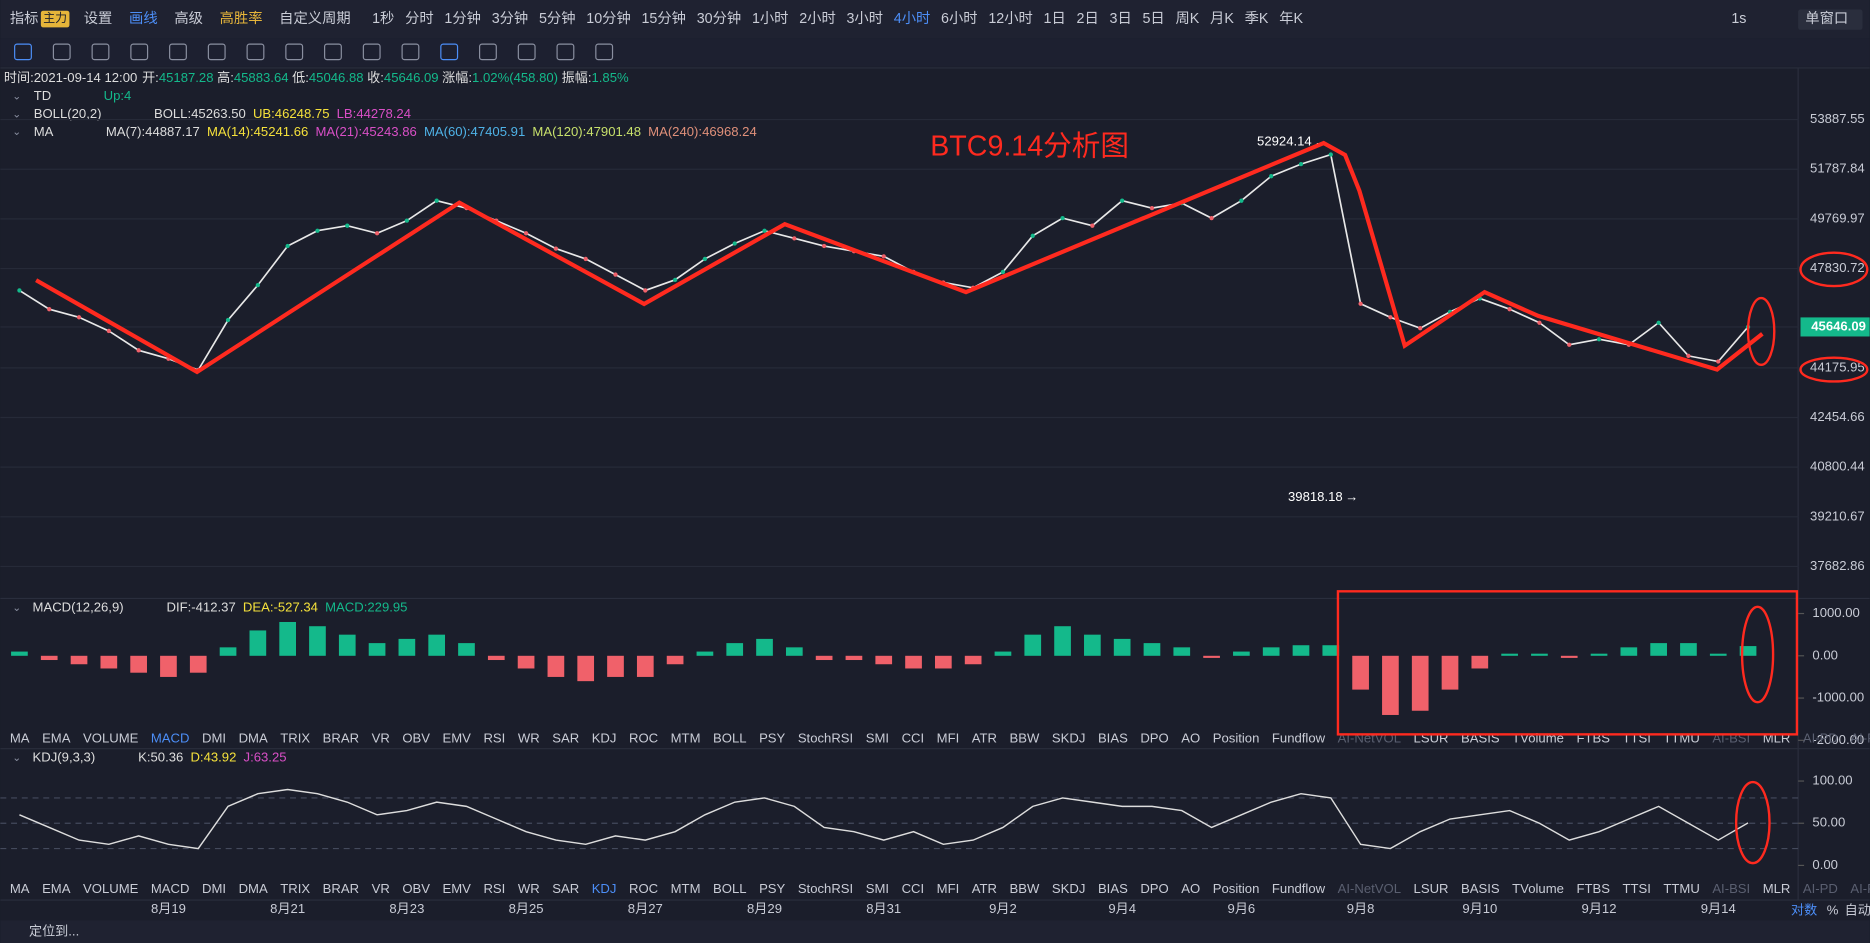 The width and height of the screenshot is (1870, 943). I want to click on period-button: 2小时, so click(817, 18).